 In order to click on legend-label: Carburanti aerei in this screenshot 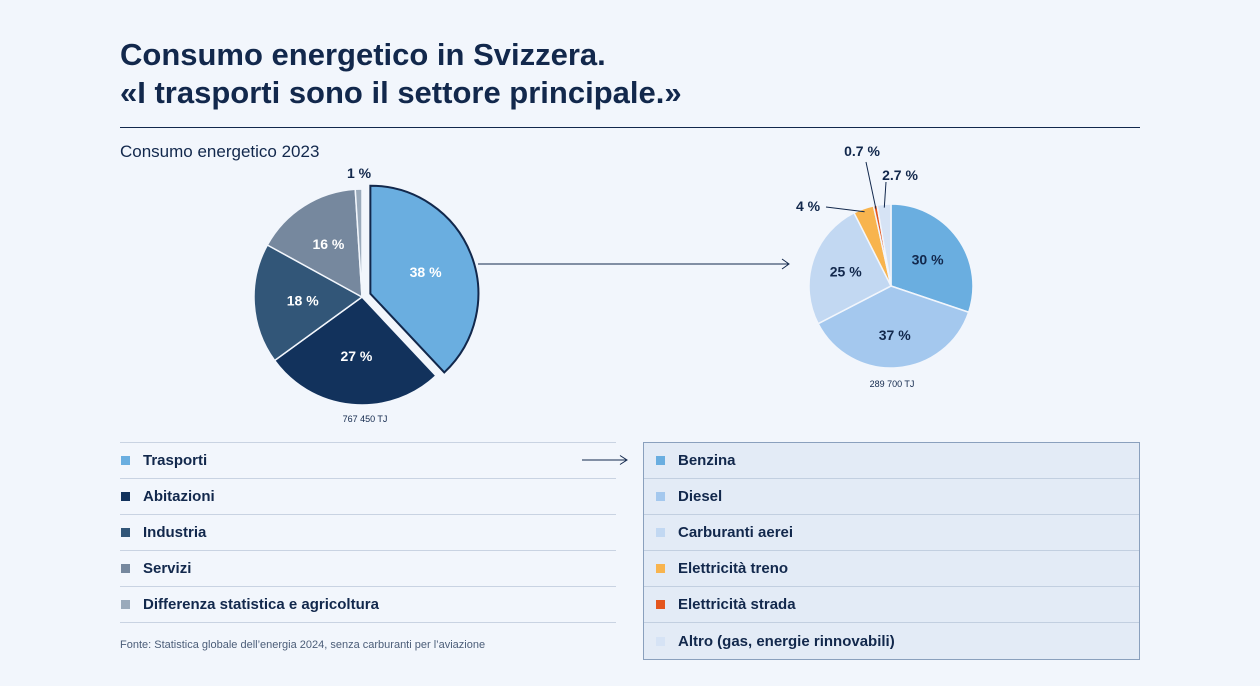, I will do `click(736, 532)`.